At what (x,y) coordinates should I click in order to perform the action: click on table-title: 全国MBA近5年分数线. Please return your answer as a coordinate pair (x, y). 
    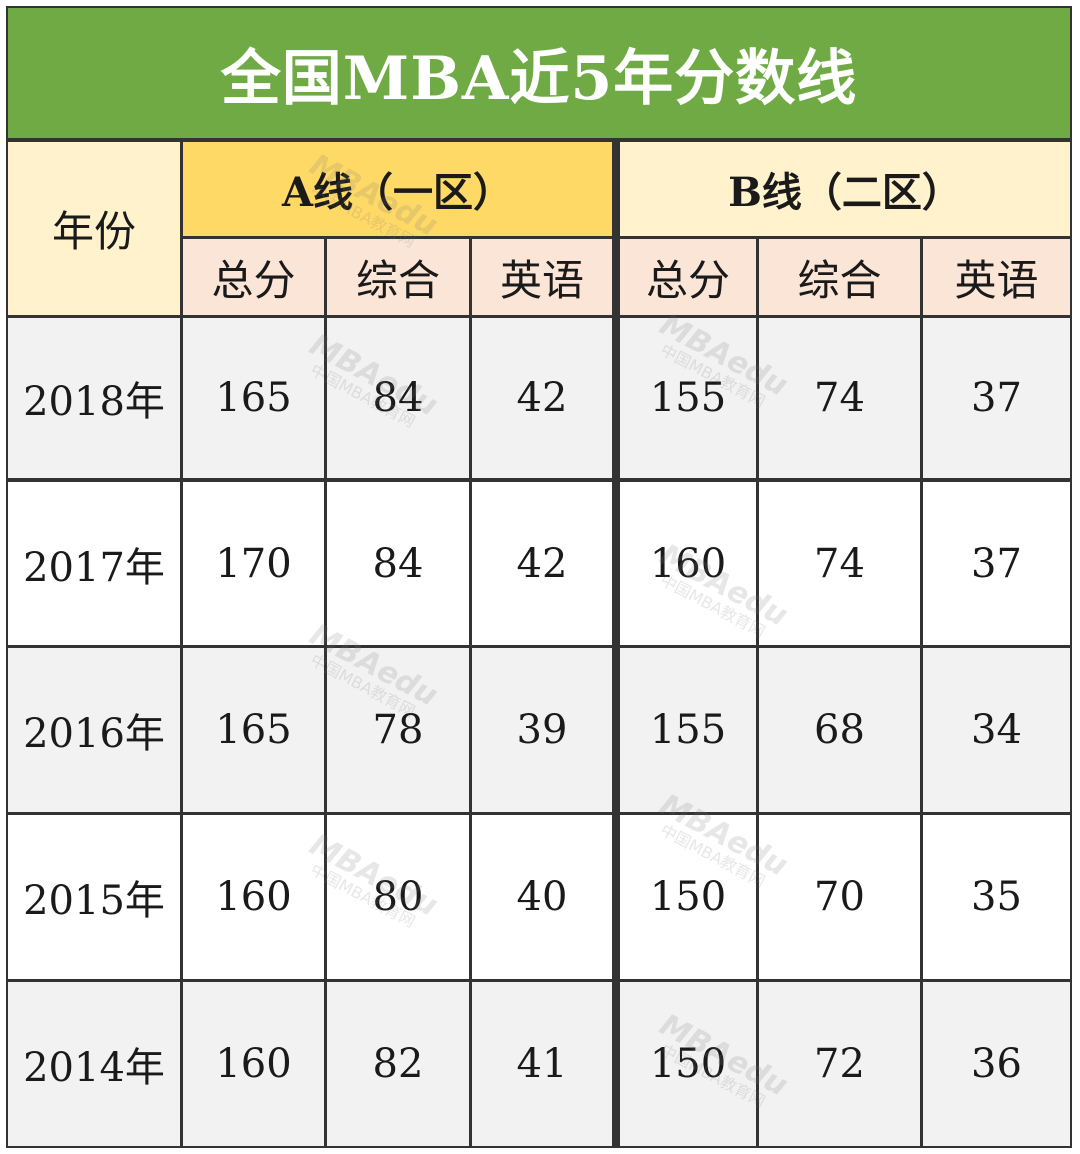
    Looking at the image, I should click on (539, 73).